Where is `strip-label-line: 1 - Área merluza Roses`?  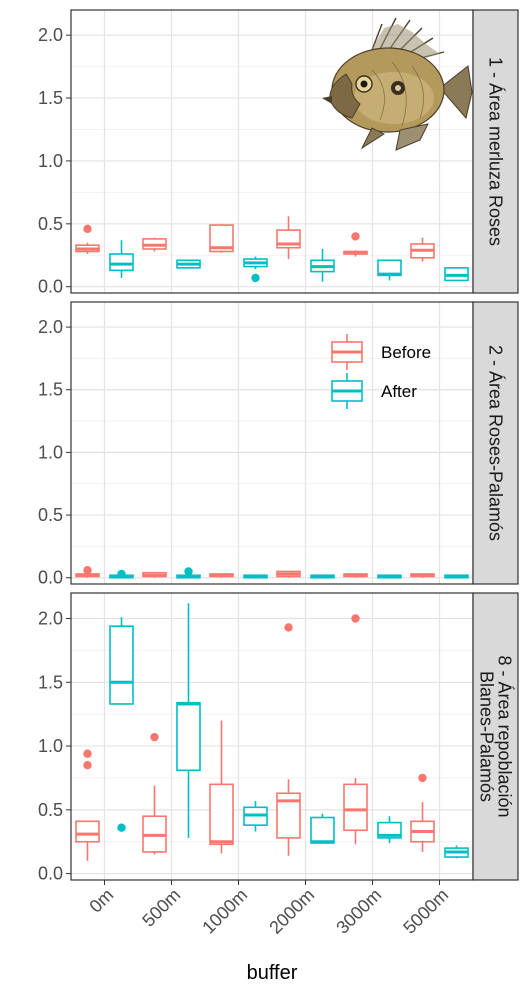
strip-label-line: 1 - Área merluza Roses is located at coordinates (496, 151).